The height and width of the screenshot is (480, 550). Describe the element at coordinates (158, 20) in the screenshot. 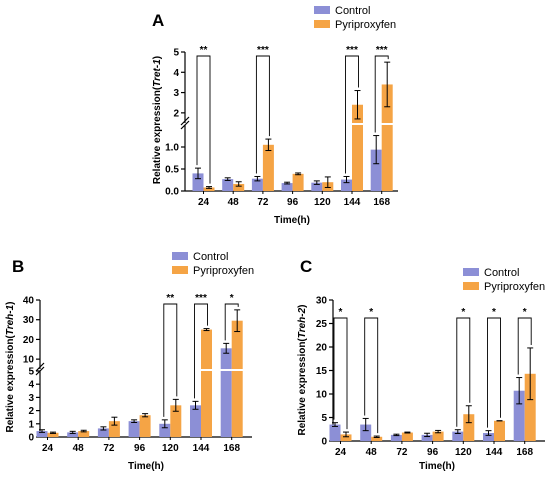

I see `panel-label: A` at that location.